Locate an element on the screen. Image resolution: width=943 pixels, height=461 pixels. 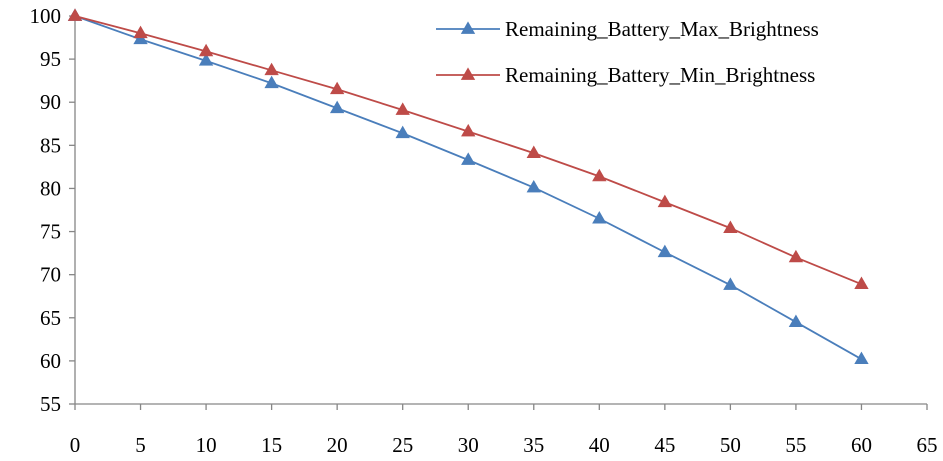
x-tick-label: 40 is located at coordinates (599, 445).